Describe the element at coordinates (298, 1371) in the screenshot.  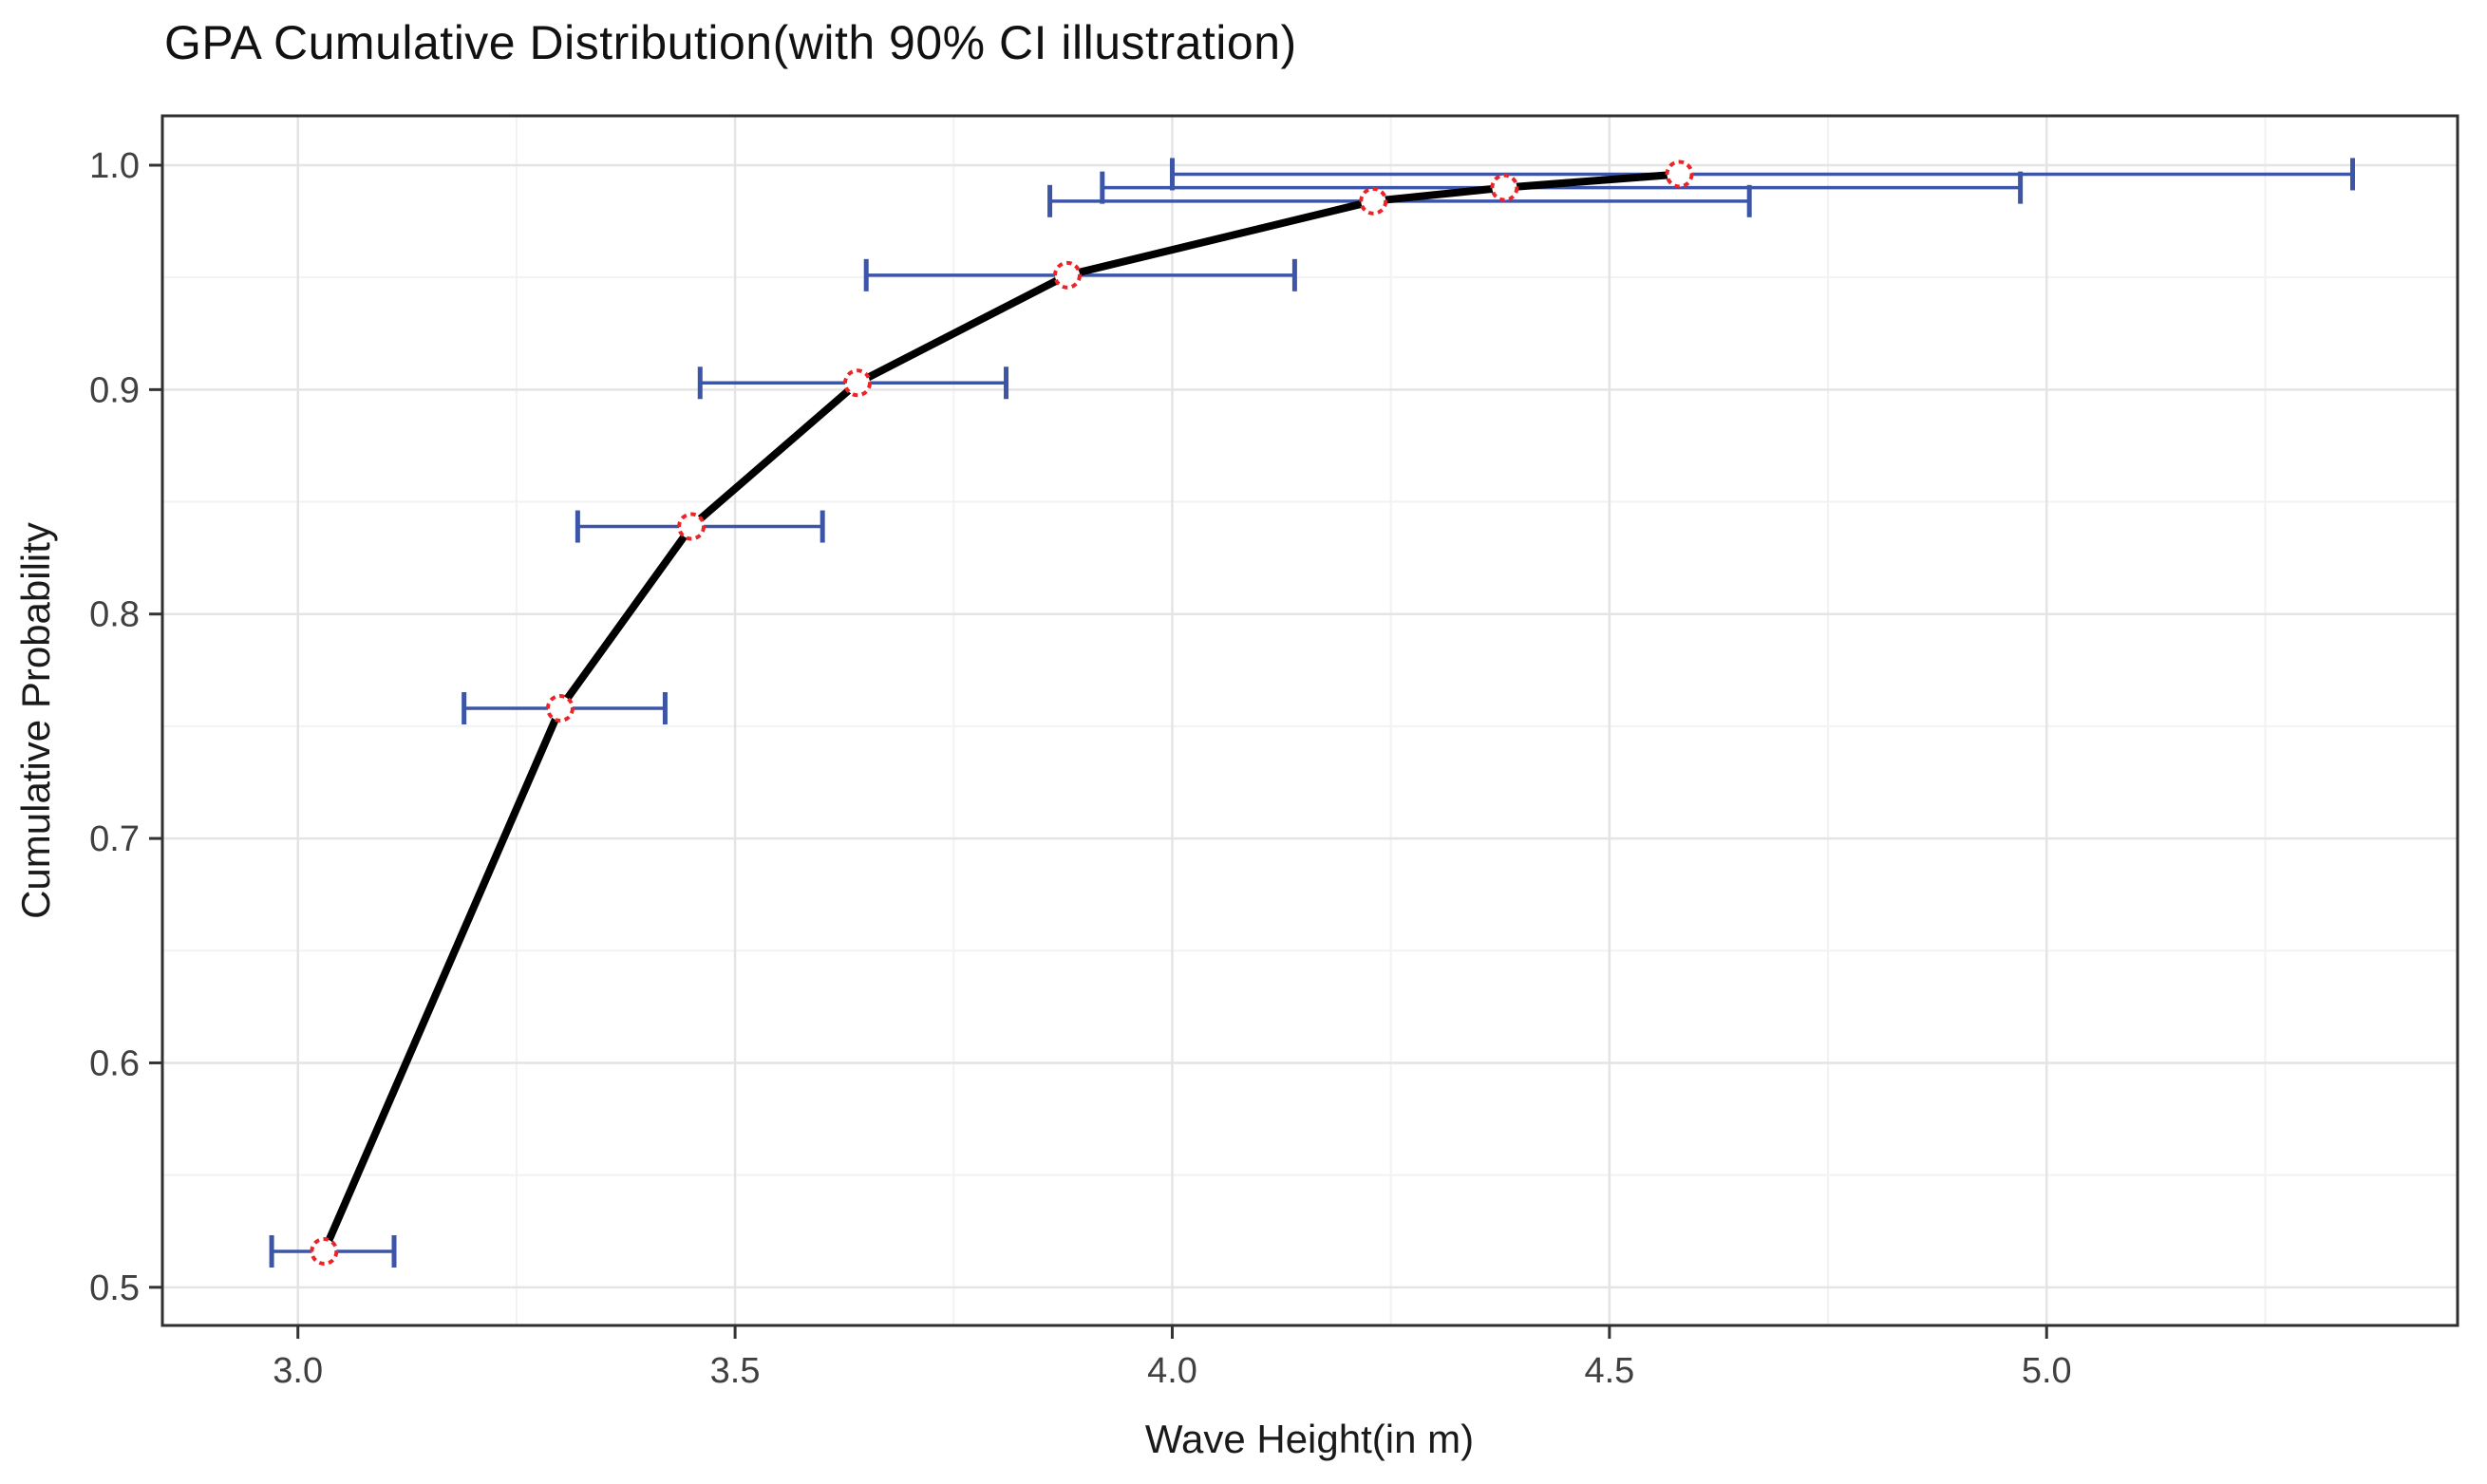
I see `svg-text: 3.0` at that location.